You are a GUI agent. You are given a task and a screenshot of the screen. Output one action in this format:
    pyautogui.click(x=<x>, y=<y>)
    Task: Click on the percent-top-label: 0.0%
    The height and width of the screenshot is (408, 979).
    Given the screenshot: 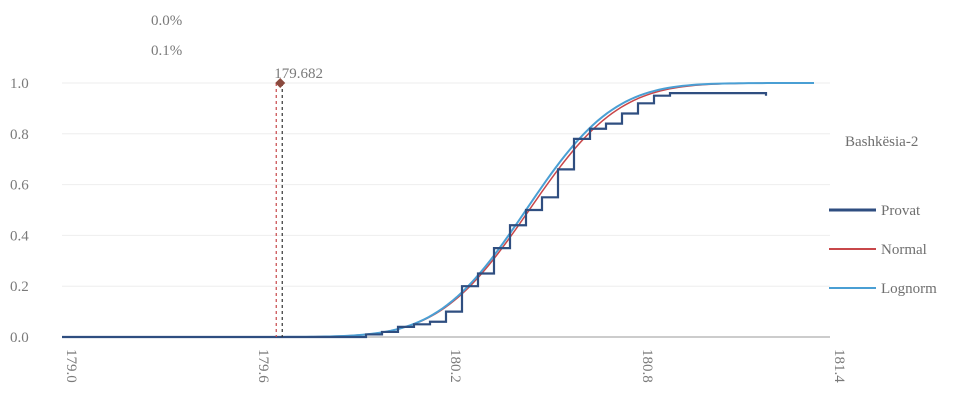 What is the action you would take?
    pyautogui.click(x=166, y=21)
    